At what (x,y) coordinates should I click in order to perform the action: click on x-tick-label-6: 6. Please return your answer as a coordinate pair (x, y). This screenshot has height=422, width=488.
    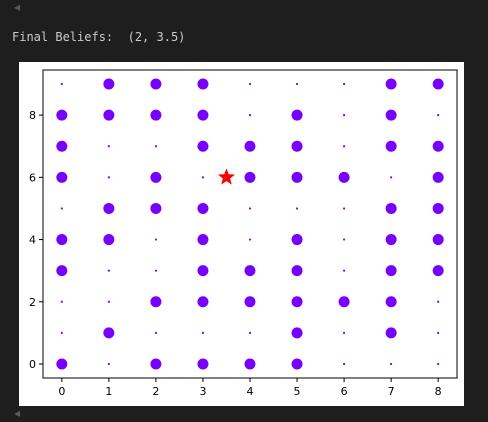
    Looking at the image, I should click on (344, 391).